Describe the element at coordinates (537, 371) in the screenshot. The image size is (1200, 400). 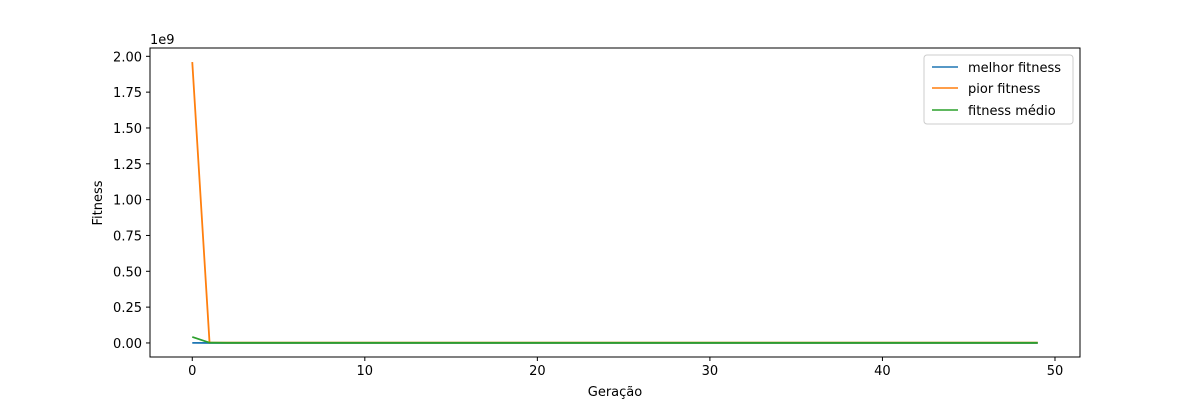
I see `x-tick-label: 20` at that location.